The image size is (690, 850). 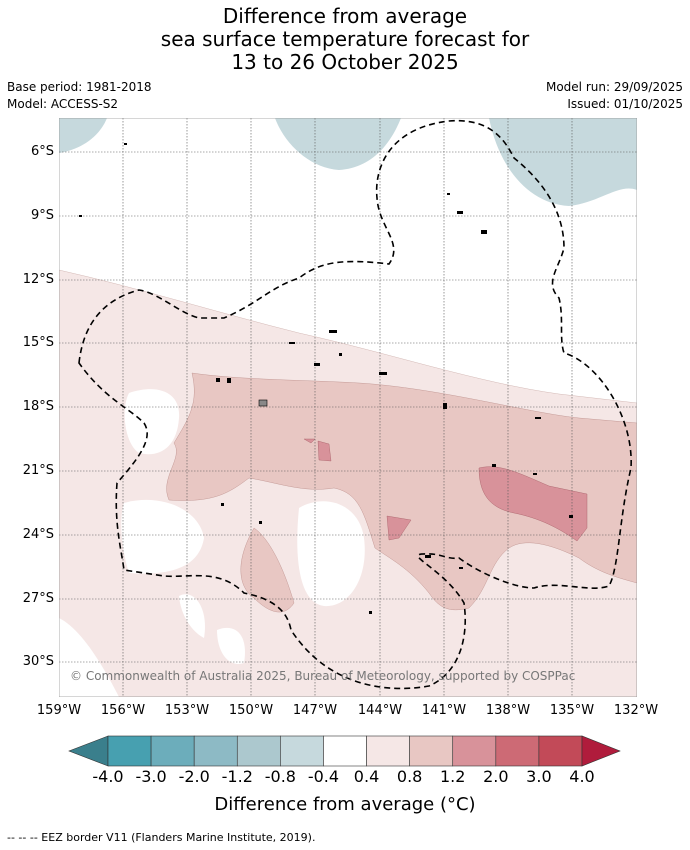 I want to click on anomaly-minus-region, so click(x=348, y=162).